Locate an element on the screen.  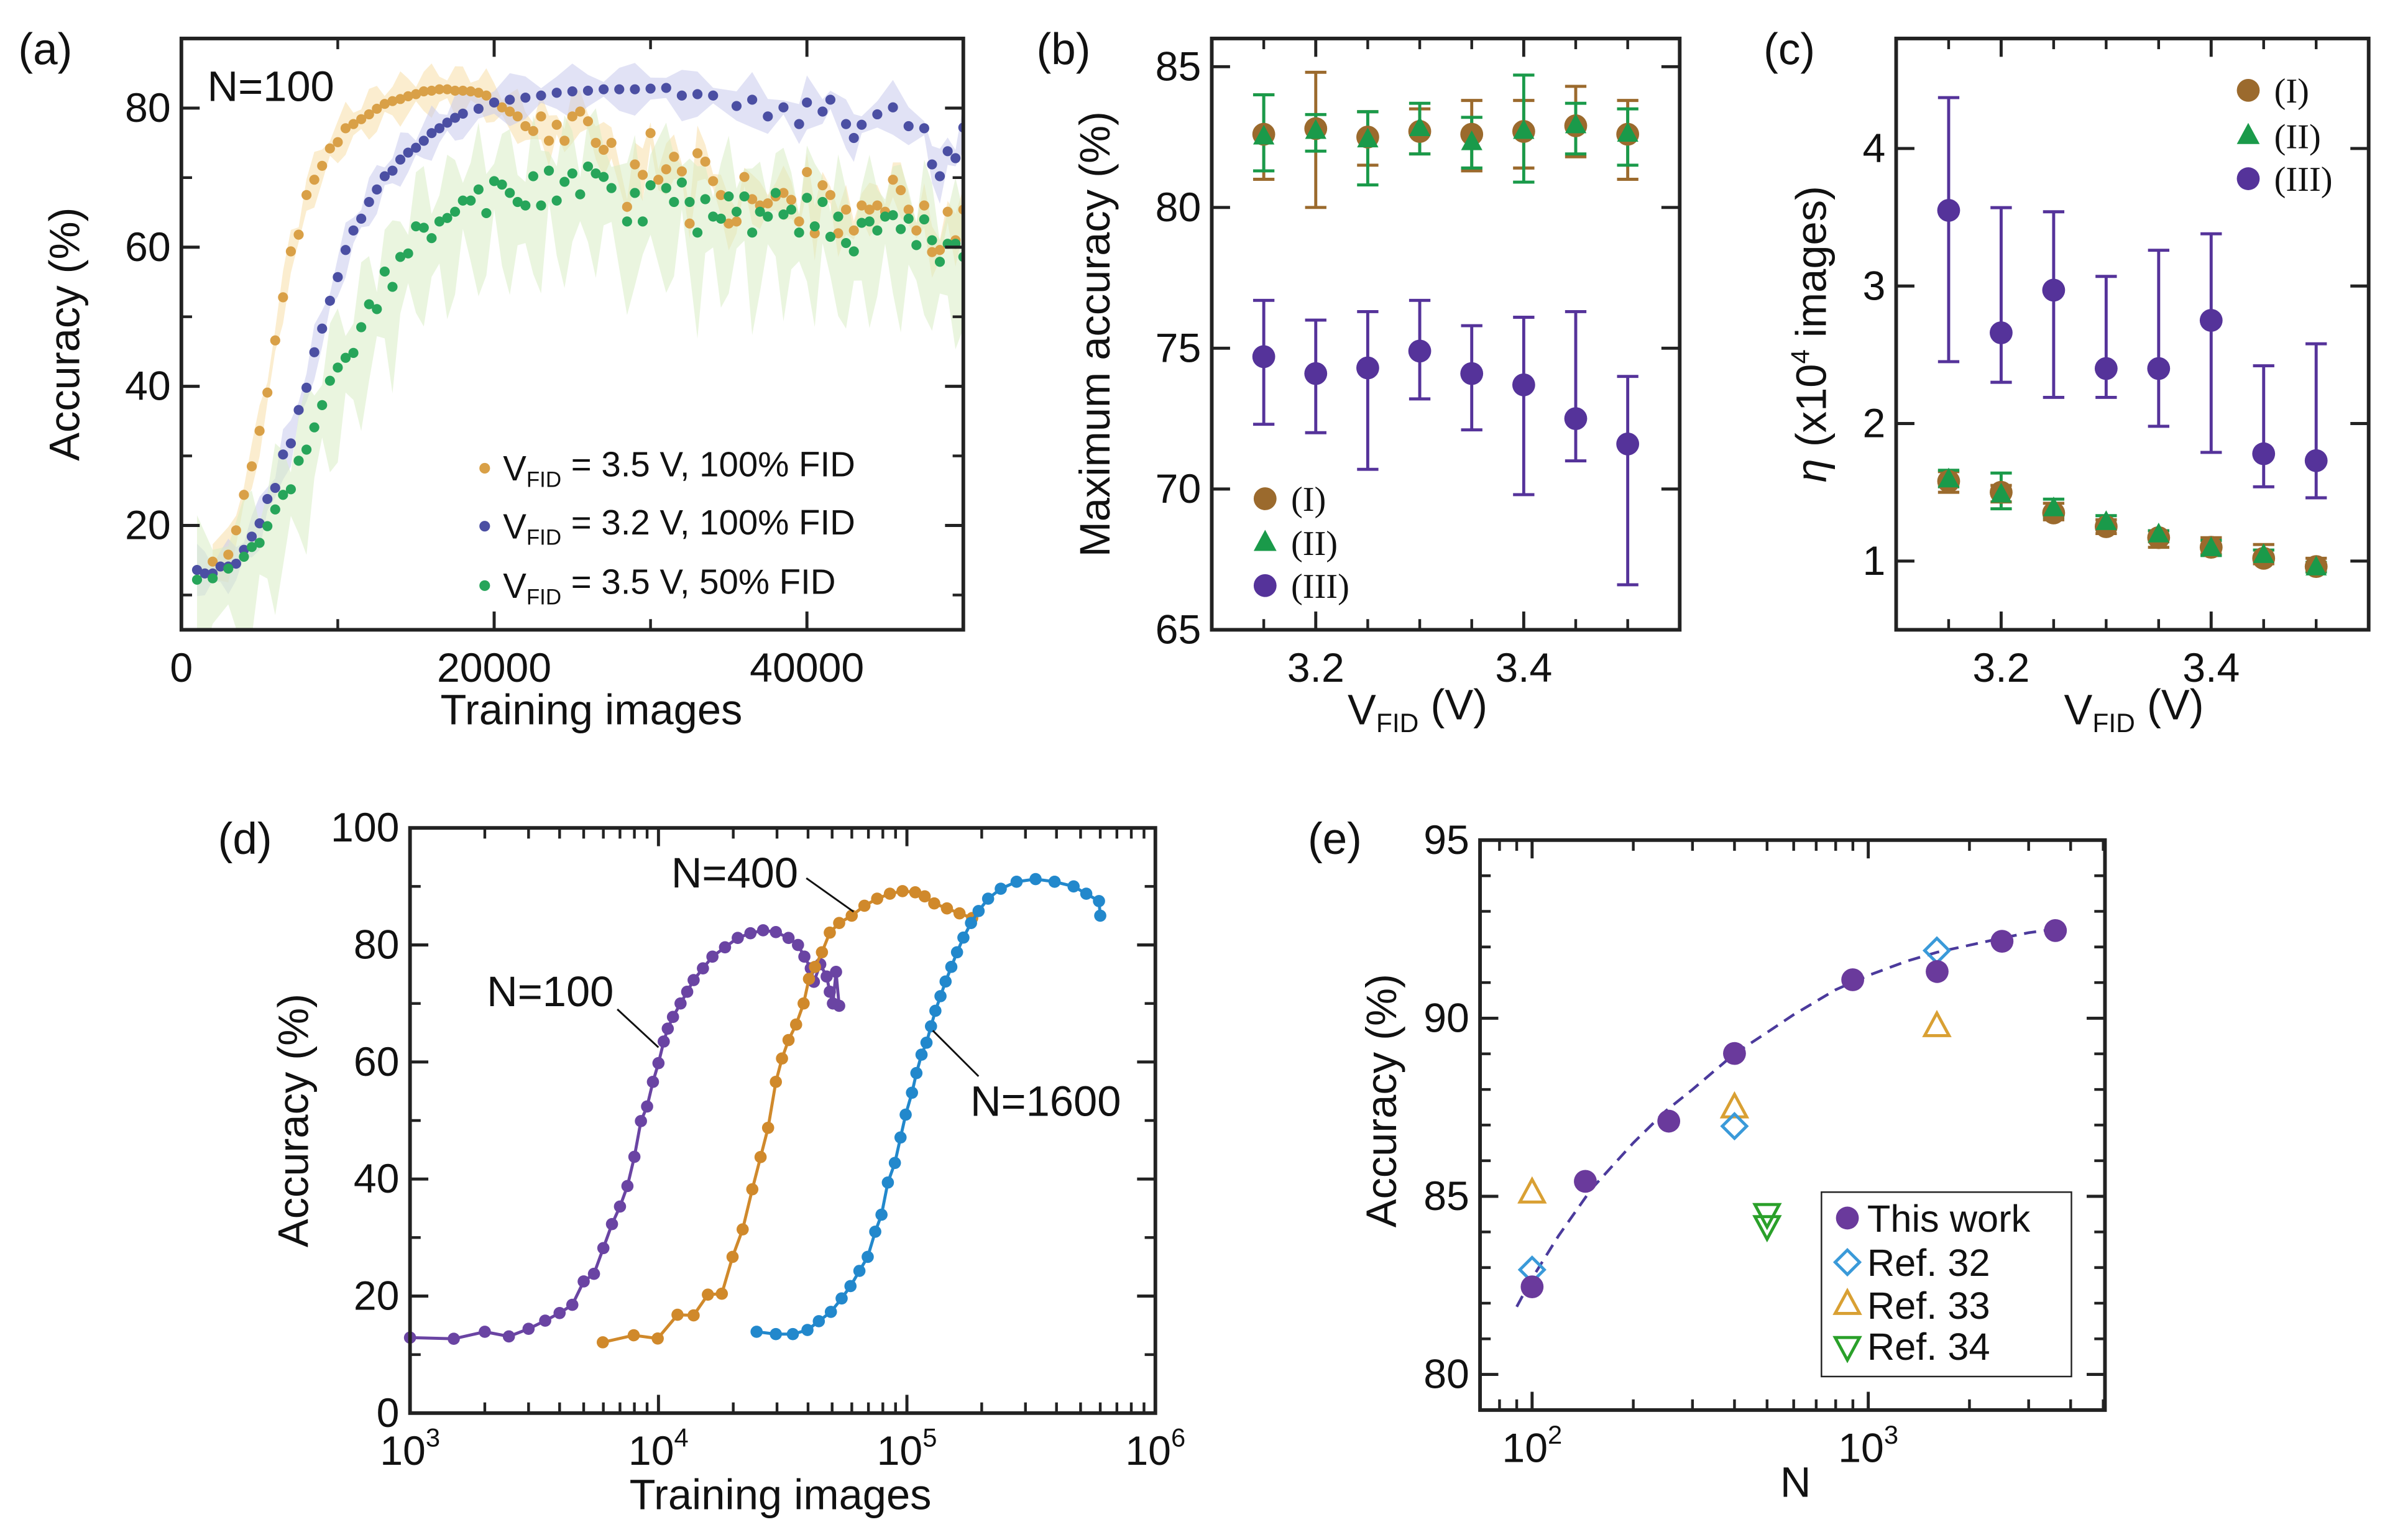
legend-label-rest: = 3.5 V, 50% FID is located at coordinates (698, 582).